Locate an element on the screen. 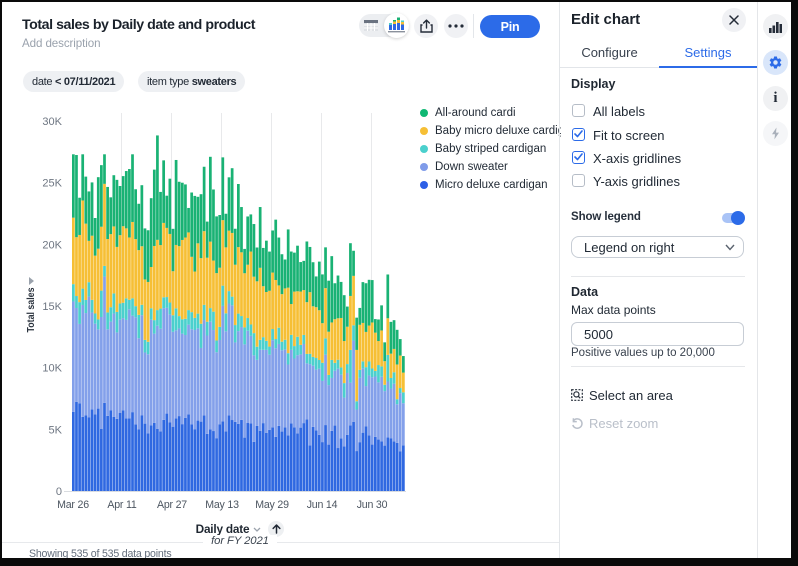 This screenshot has height=566, width=798. svg-text: Total sales is located at coordinates (31, 309).